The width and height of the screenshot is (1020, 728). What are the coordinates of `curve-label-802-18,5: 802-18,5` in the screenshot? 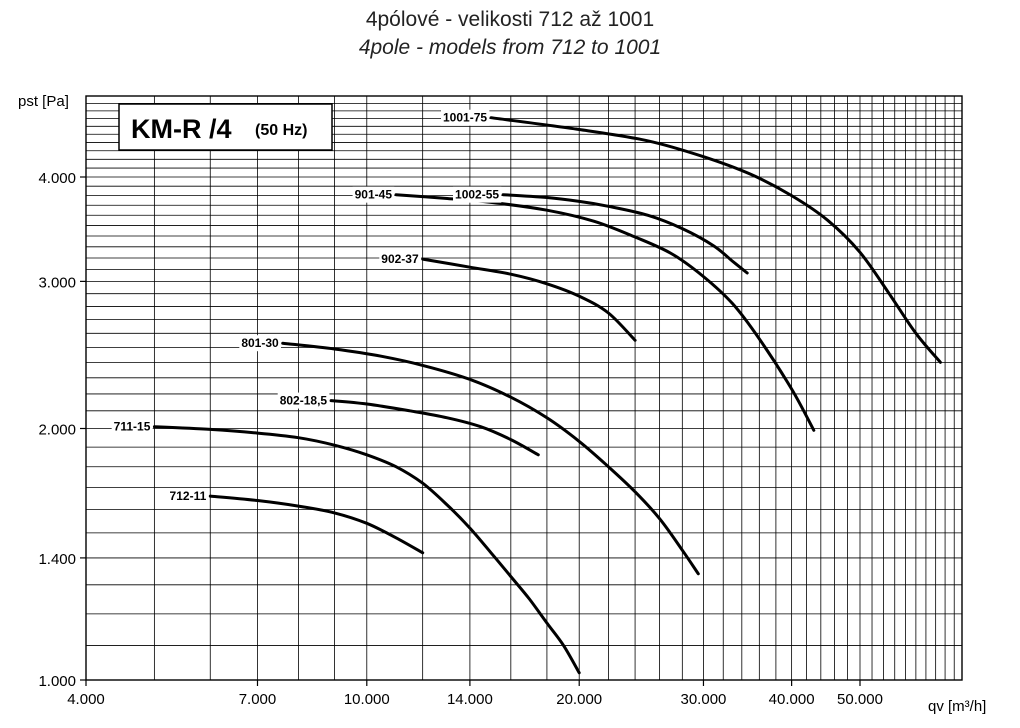 It's located at (303, 400).